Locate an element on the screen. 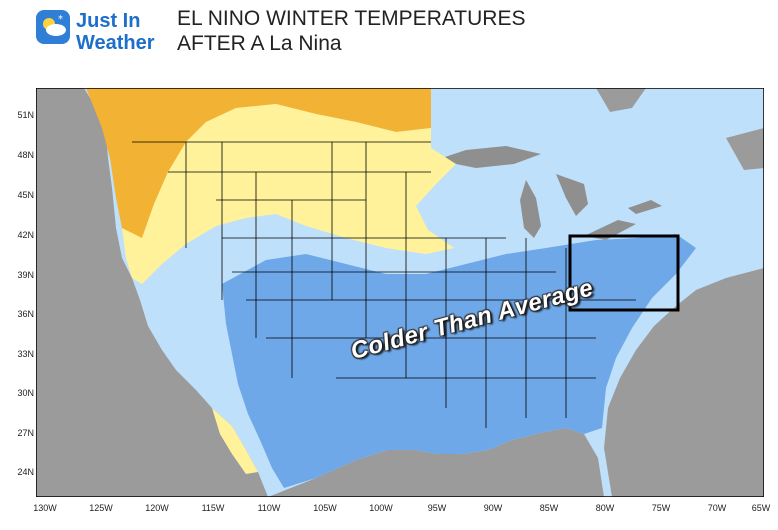 Image resolution: width=778 pixels, height=530 pixels. lat-label: 48N is located at coordinates (25, 155).